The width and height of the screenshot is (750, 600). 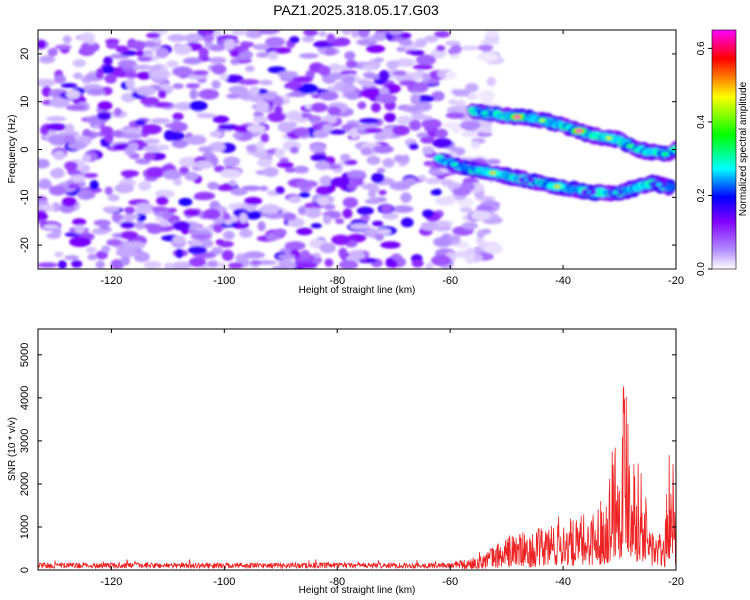 What do you see at coordinates (25, 441) in the screenshot?
I see `snr-y-tick-label: 3000` at bounding box center [25, 441].